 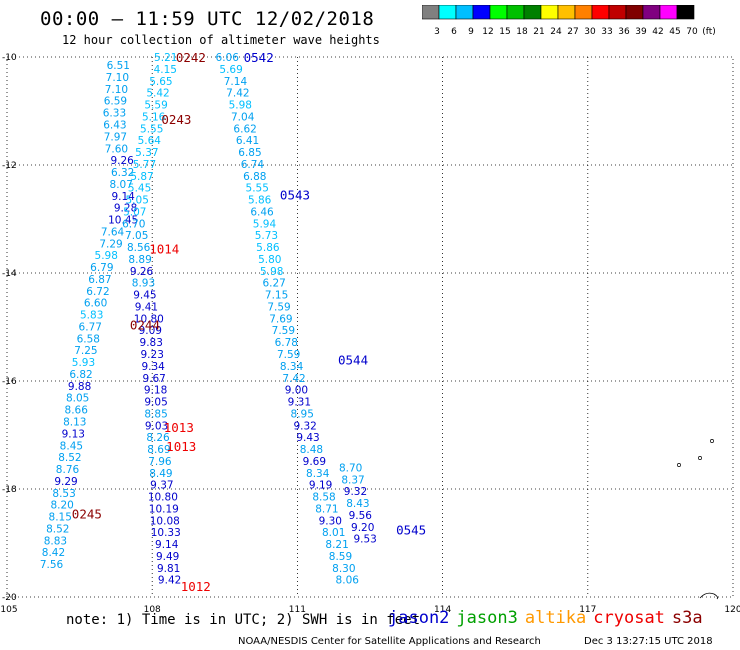 What do you see at coordinates (65, 482) in the screenshot?
I see `wave-height-label: 9.29` at bounding box center [65, 482].